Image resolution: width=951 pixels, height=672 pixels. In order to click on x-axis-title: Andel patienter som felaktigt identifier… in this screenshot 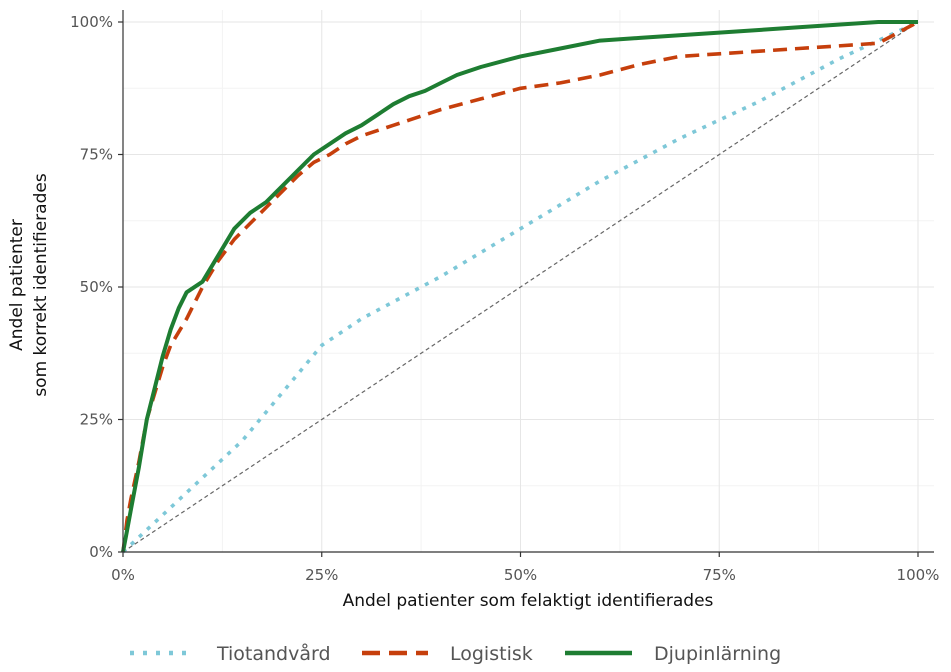, I will do `click(528, 601)`.